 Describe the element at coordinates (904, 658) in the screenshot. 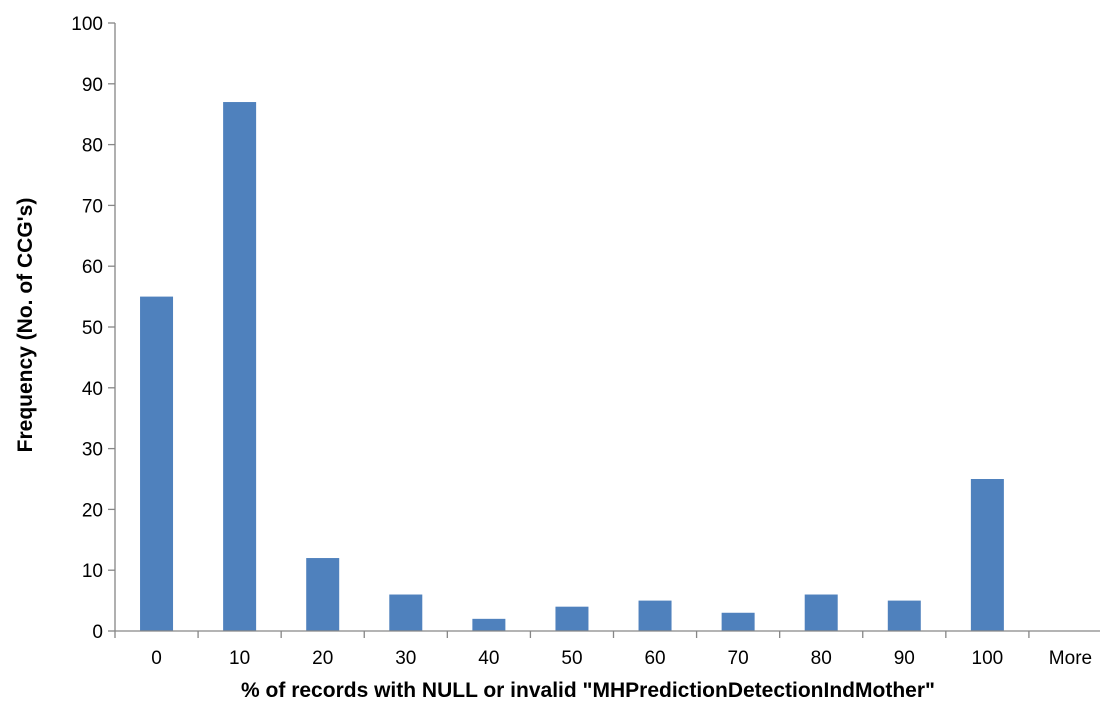

I see `x-tick-label: 90` at that location.